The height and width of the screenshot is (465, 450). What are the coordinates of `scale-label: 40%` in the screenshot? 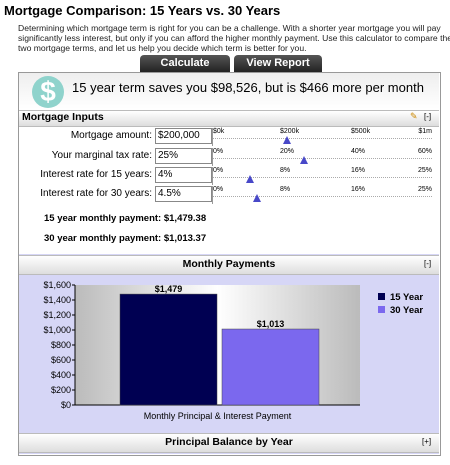 It's located at (358, 151).